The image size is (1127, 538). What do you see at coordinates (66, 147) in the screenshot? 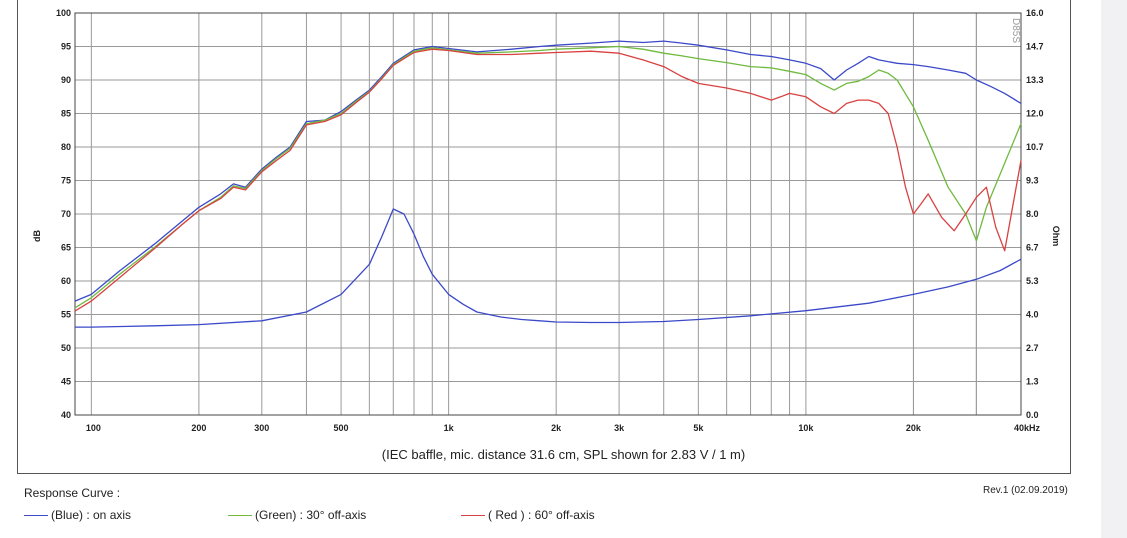
I see `y-tick-label-left: 80` at bounding box center [66, 147].